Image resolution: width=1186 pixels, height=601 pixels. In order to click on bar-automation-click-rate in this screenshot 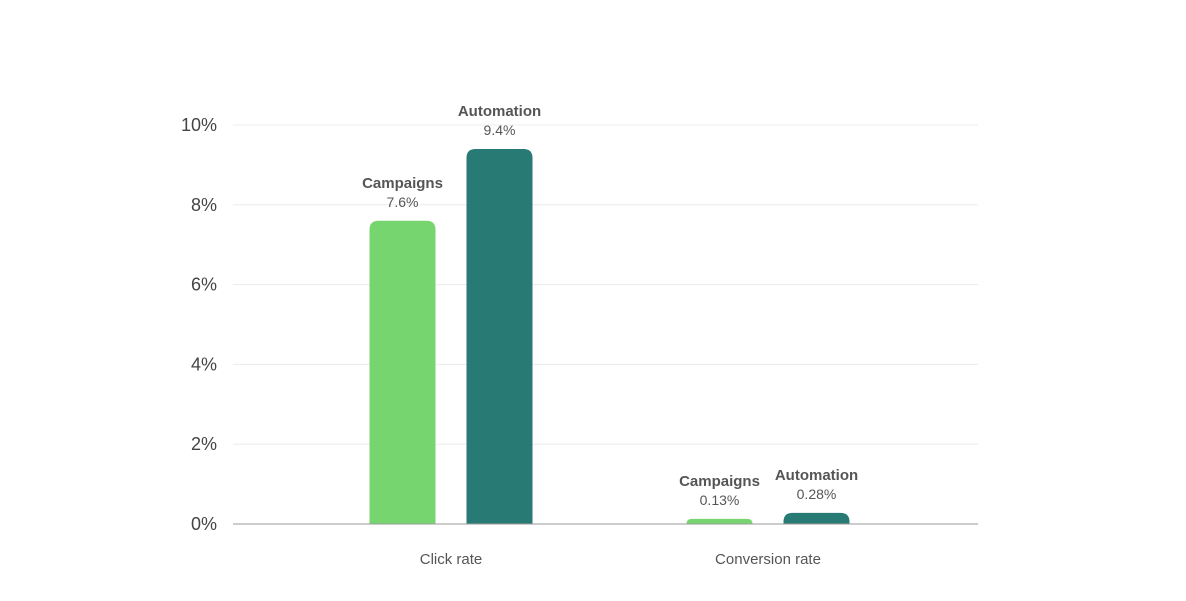, I will do `click(499, 336)`.